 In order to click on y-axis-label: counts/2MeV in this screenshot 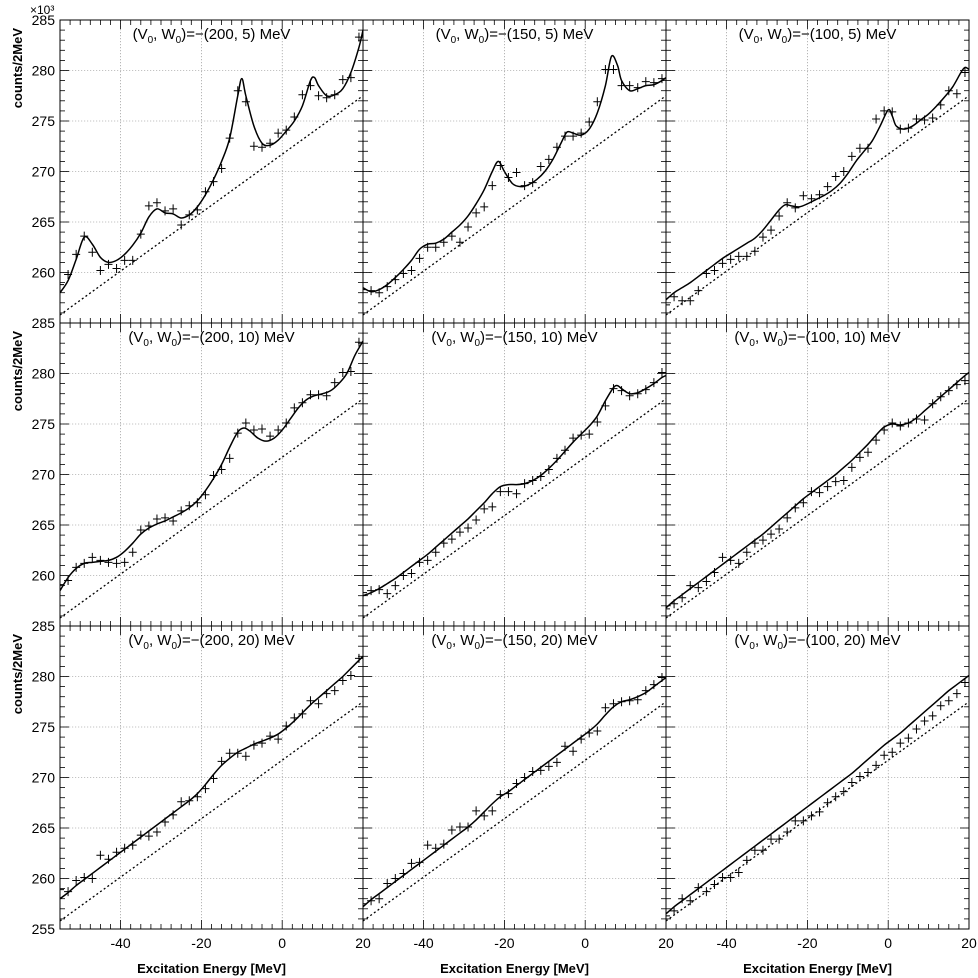, I will do `click(17, 68)`.